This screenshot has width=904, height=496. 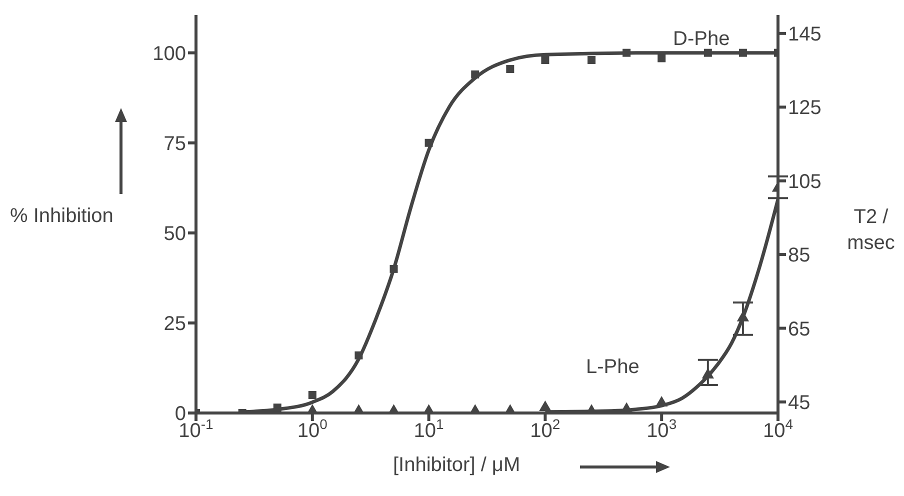 I want to click on y2-tick-label: 45, so click(x=799, y=403).